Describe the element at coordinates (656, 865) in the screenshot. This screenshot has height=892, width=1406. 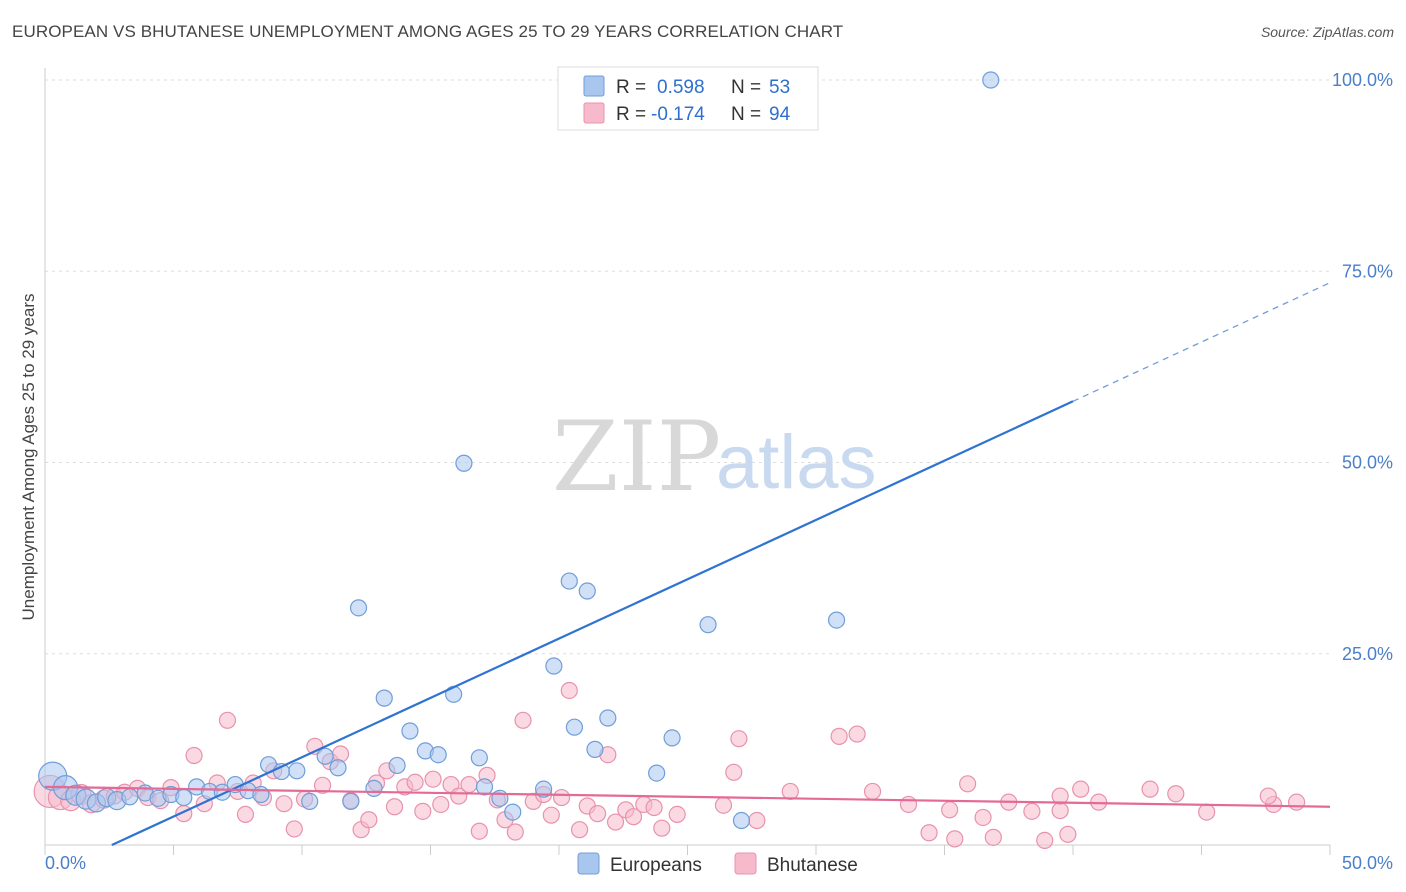
I see `series-legend-label-europeans: Europeans` at that location.